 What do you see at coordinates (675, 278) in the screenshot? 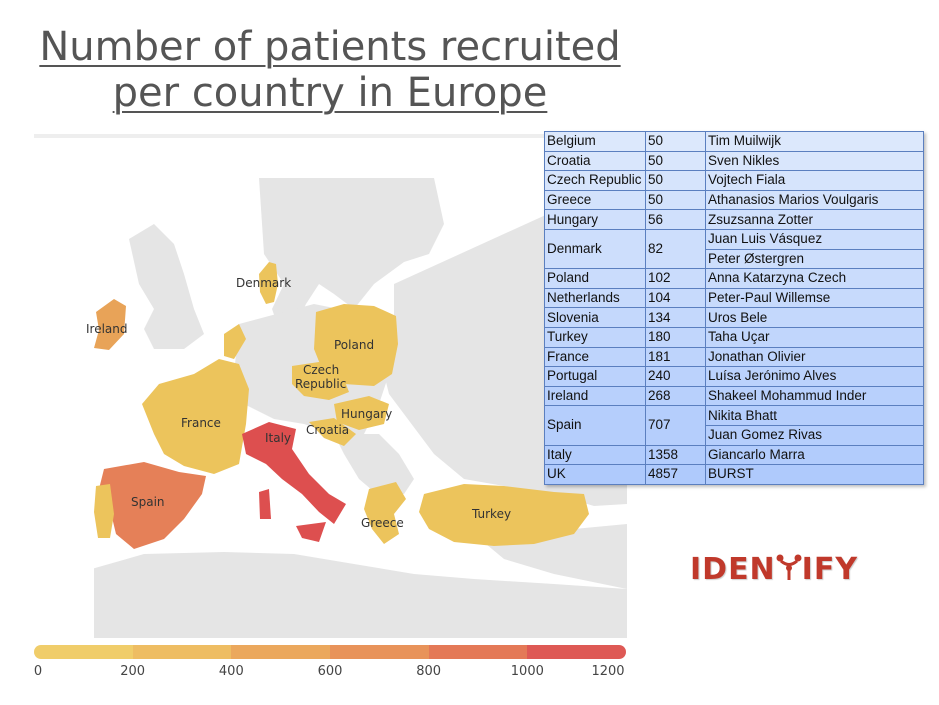
I see `cell-count: 102` at bounding box center [675, 278].